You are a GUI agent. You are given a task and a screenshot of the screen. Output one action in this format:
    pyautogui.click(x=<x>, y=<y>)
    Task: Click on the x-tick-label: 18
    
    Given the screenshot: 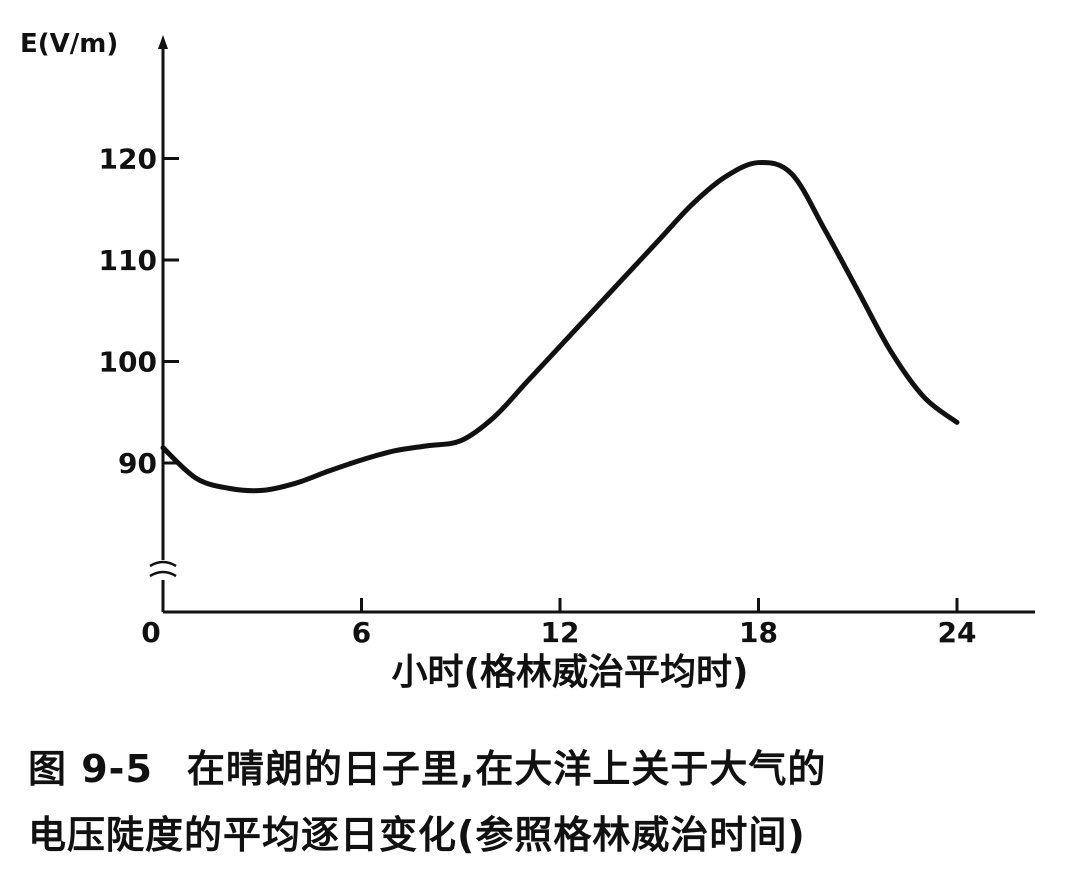 What is the action you would take?
    pyautogui.click(x=758, y=632)
    